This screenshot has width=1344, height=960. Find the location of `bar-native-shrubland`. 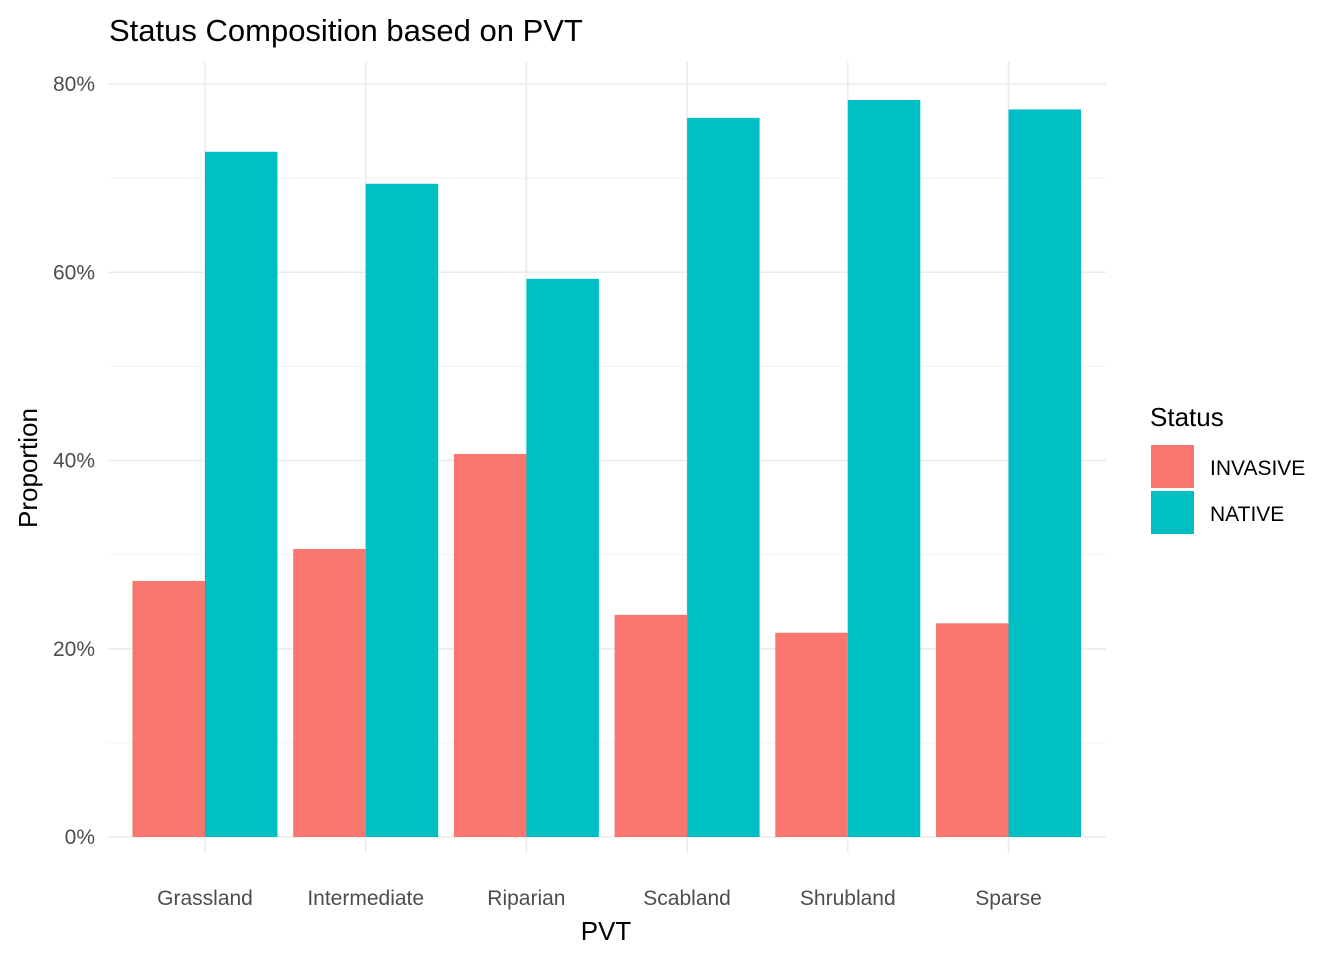

bar-native-shrubland is located at coordinates (884, 469).